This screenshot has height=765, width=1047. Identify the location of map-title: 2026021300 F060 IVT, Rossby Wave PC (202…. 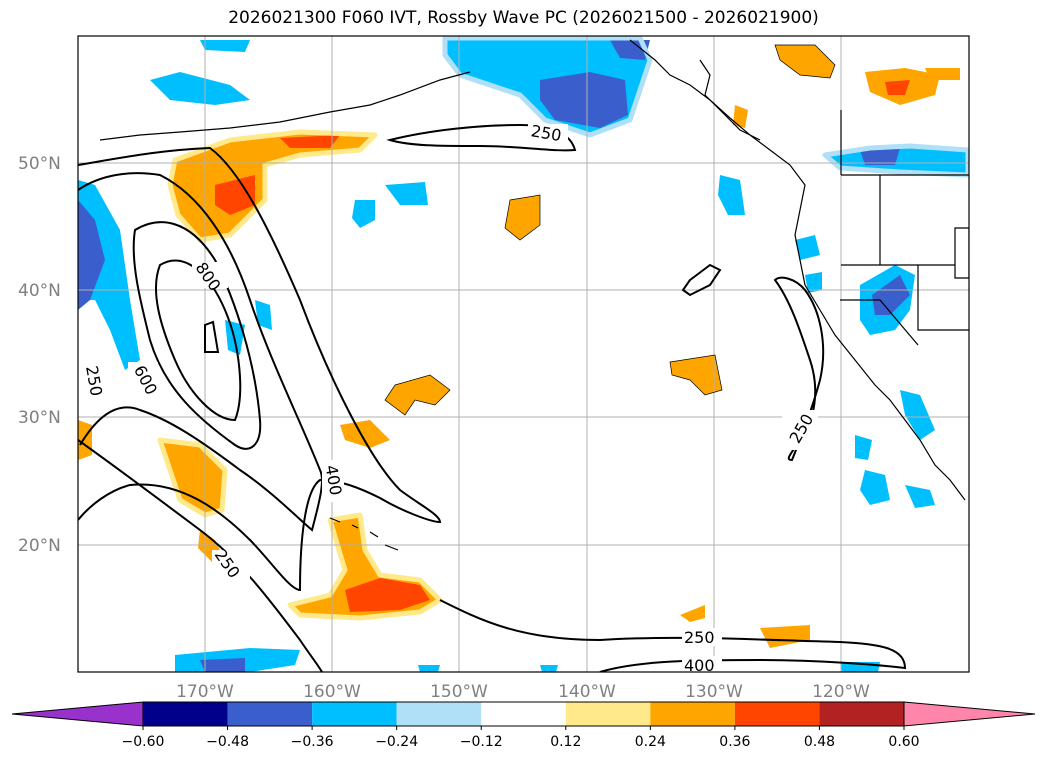
(523, 18).